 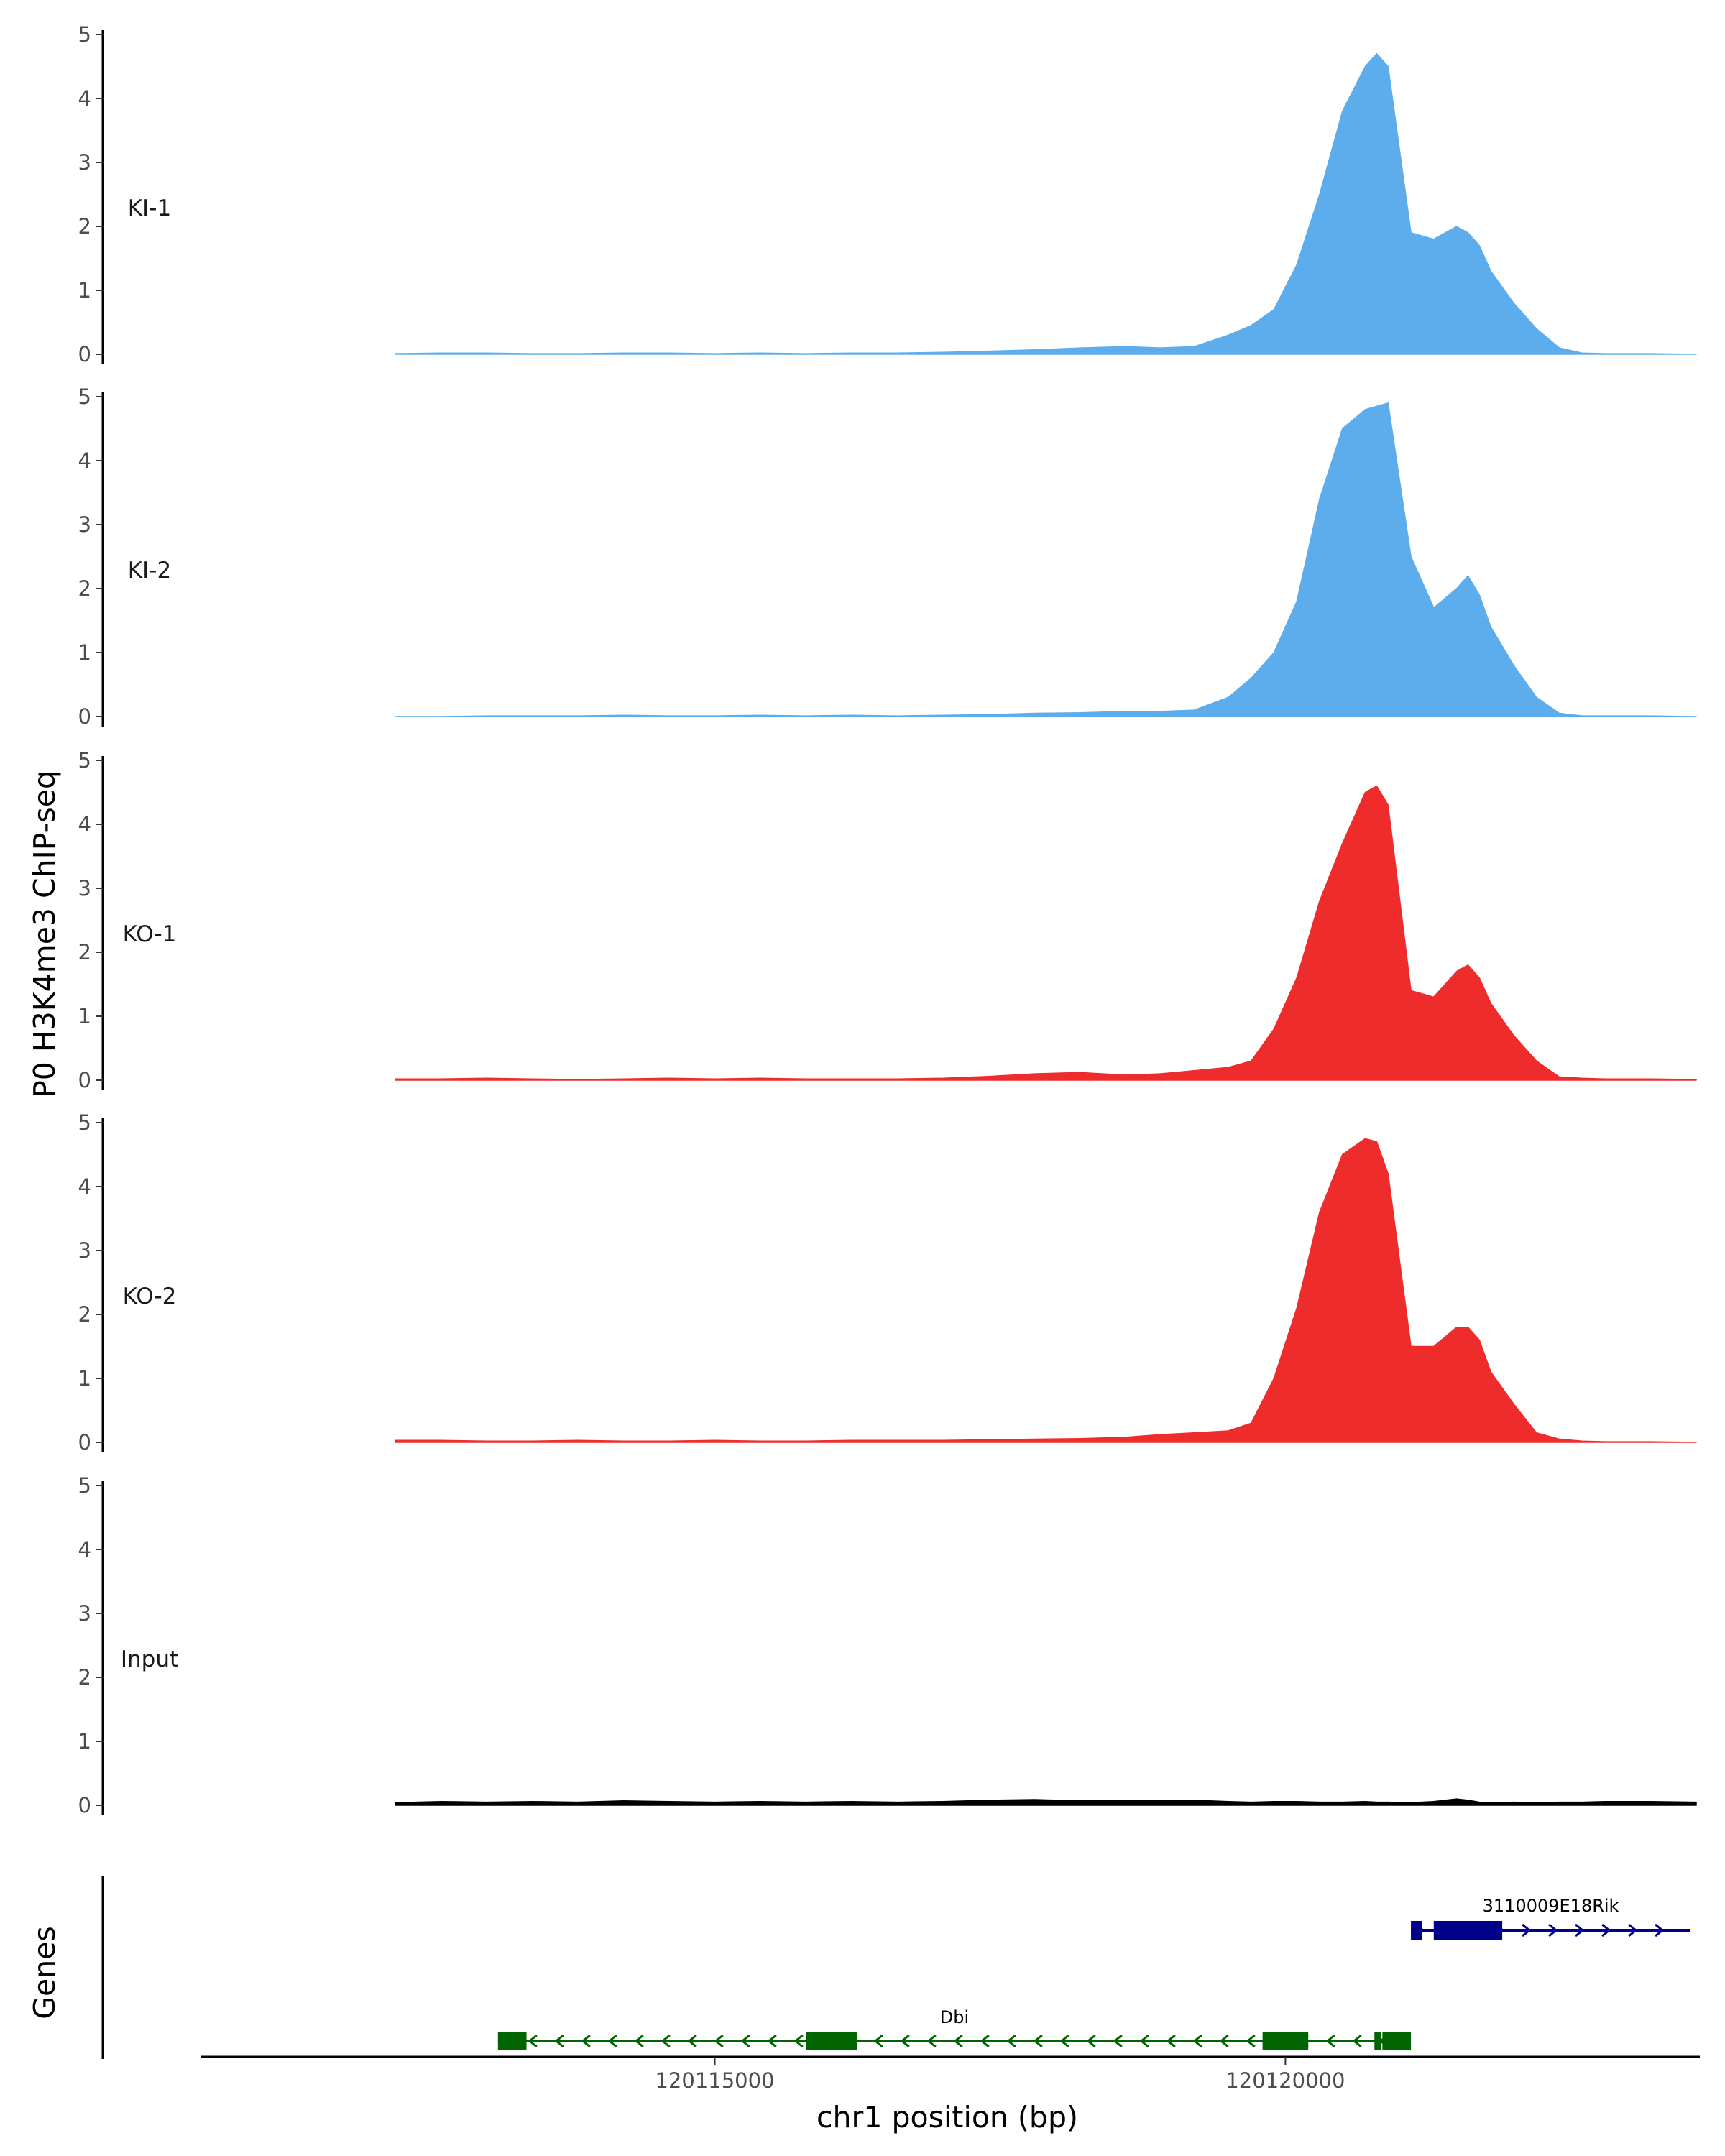 What do you see at coordinates (954, 2017) in the screenshot?
I see `gene-label: Dbi` at bounding box center [954, 2017].